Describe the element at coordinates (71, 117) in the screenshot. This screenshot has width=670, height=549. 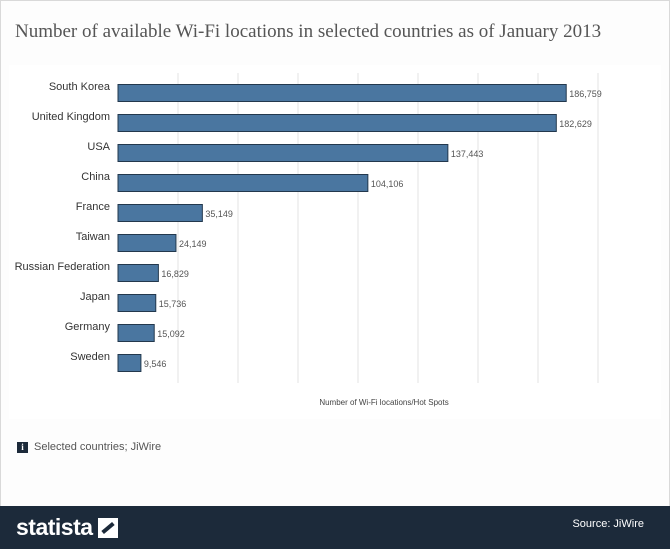
I see `category-label: United Kingdom` at that location.